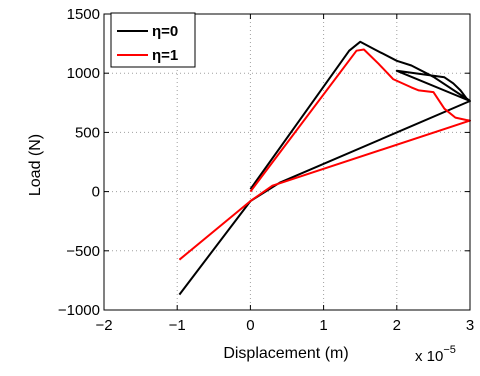 This screenshot has width=480, height=376. What do you see at coordinates (79, 310) in the screenshot?
I see `y-tick-label: −1000` at bounding box center [79, 310].